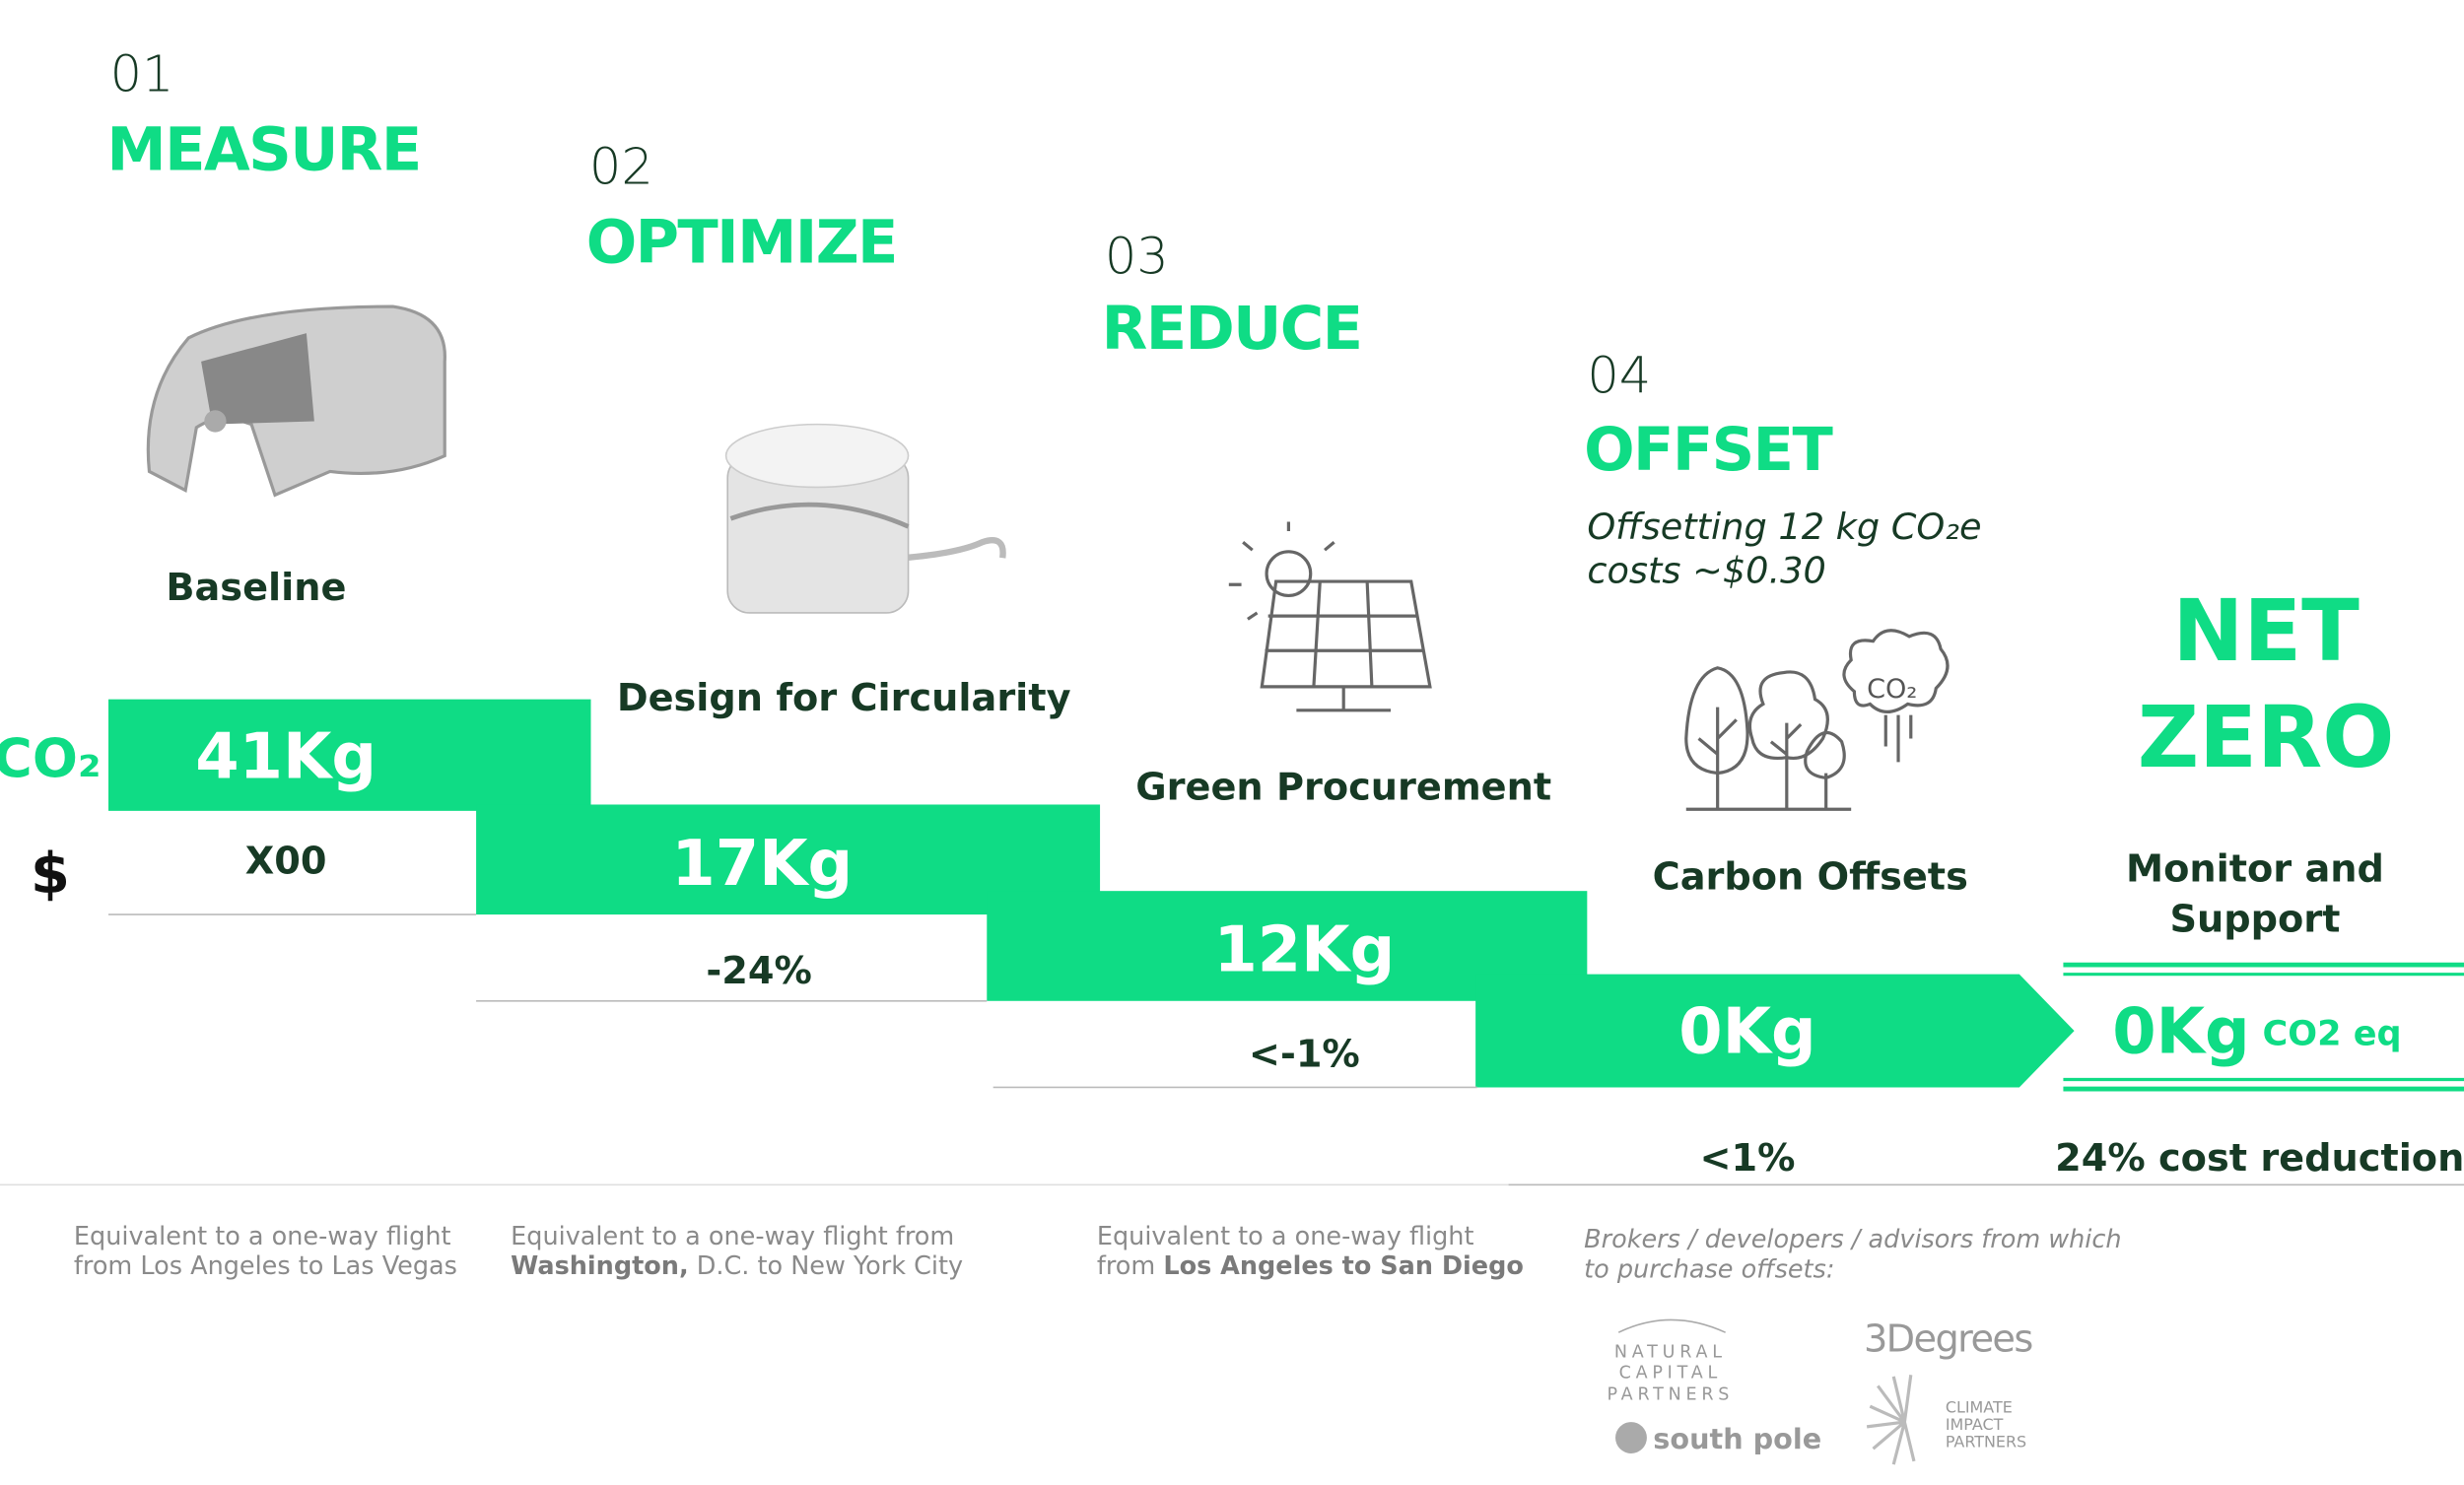  I want to click on solar-icon, so click(1330, 616).